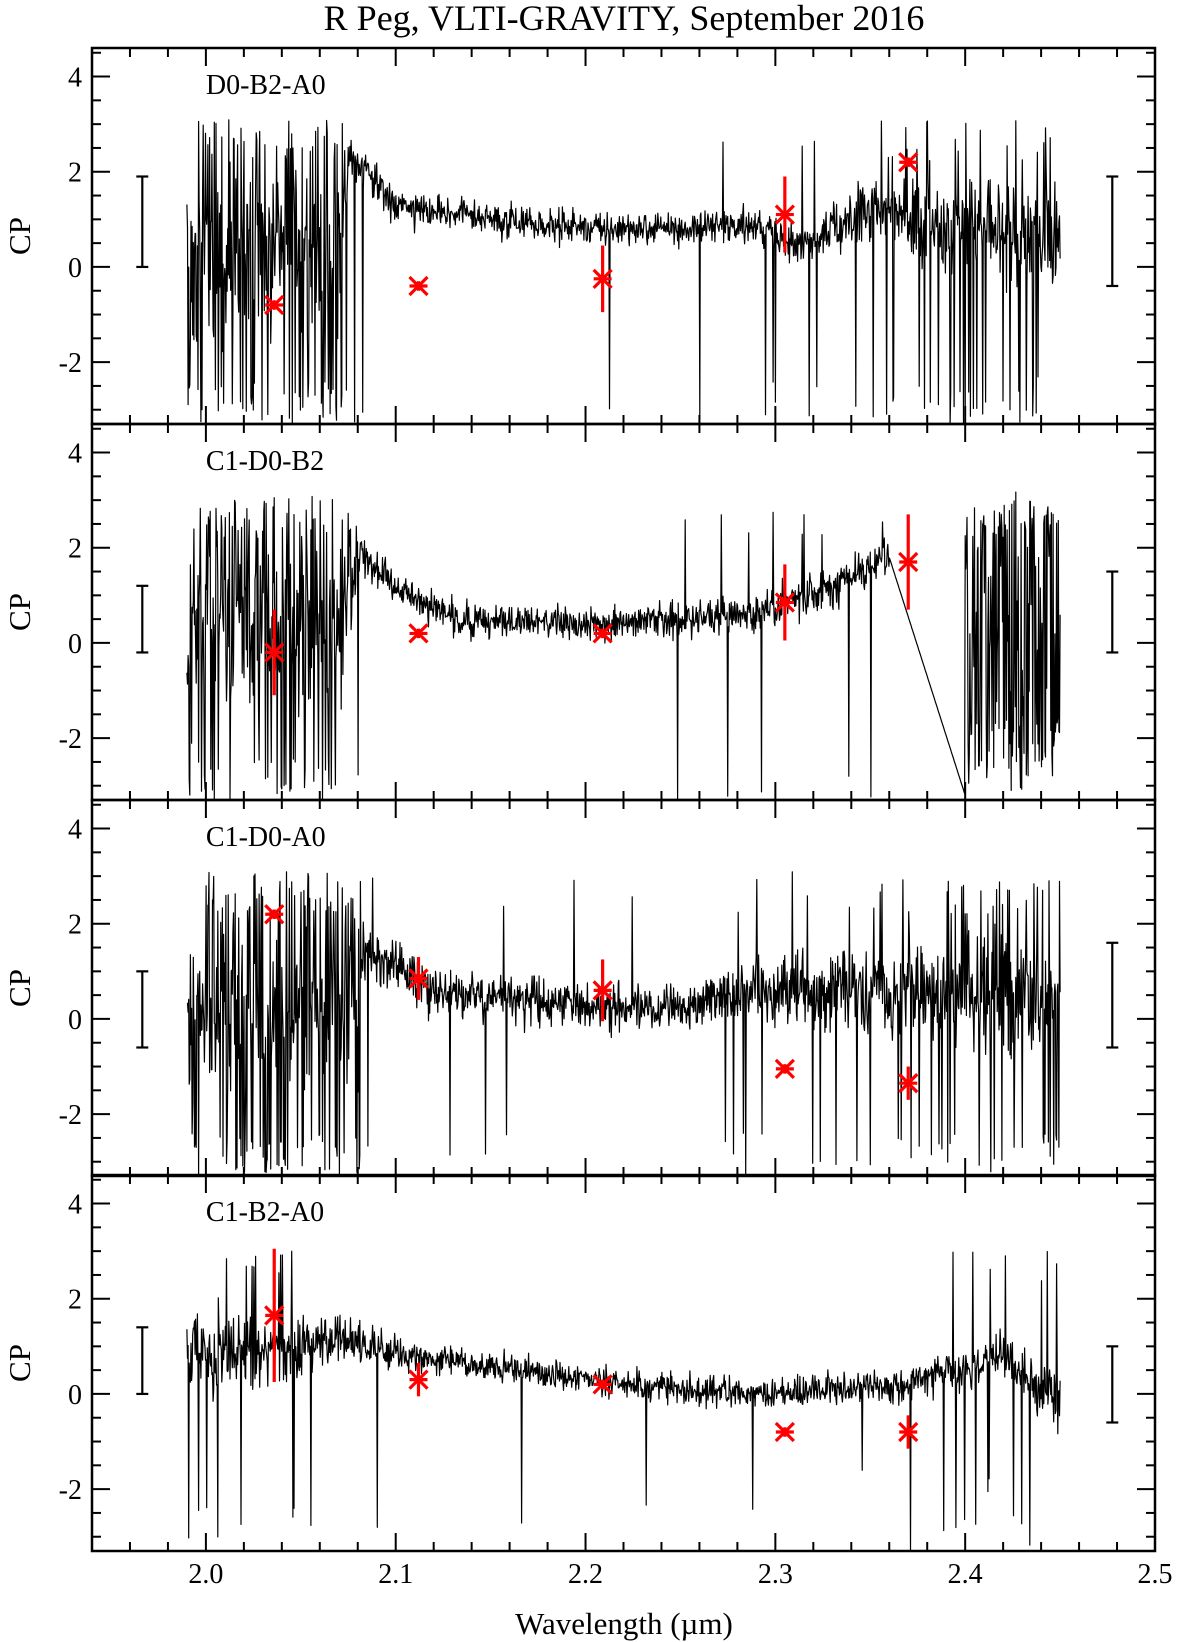  I want to click on panel-label: D0-B2-A0, so click(266, 85).